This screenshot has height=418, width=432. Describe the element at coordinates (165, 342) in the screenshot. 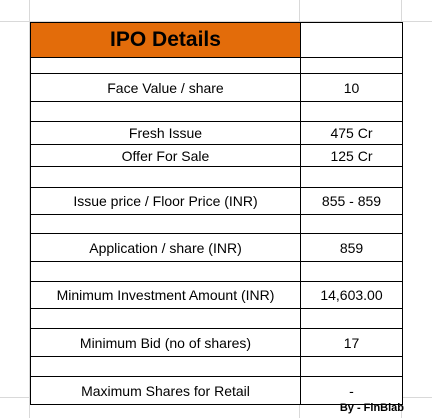

I see `label-cell: Minimum Bid (no of shares)` at that location.